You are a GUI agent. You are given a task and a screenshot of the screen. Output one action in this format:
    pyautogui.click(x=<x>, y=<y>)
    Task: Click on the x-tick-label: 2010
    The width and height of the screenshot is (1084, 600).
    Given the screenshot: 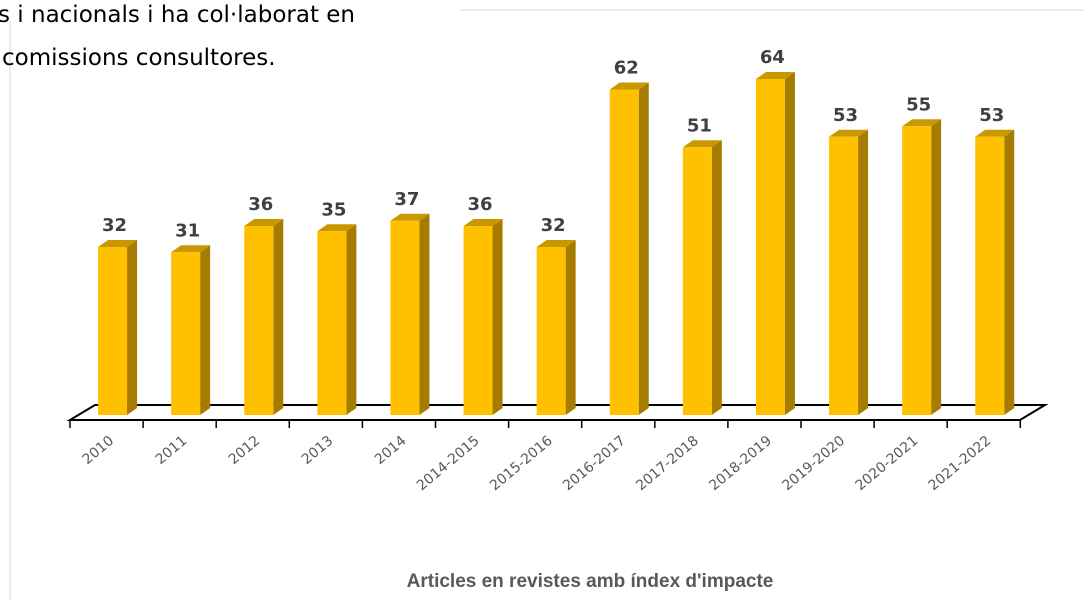 What is the action you would take?
    pyautogui.click(x=99, y=450)
    